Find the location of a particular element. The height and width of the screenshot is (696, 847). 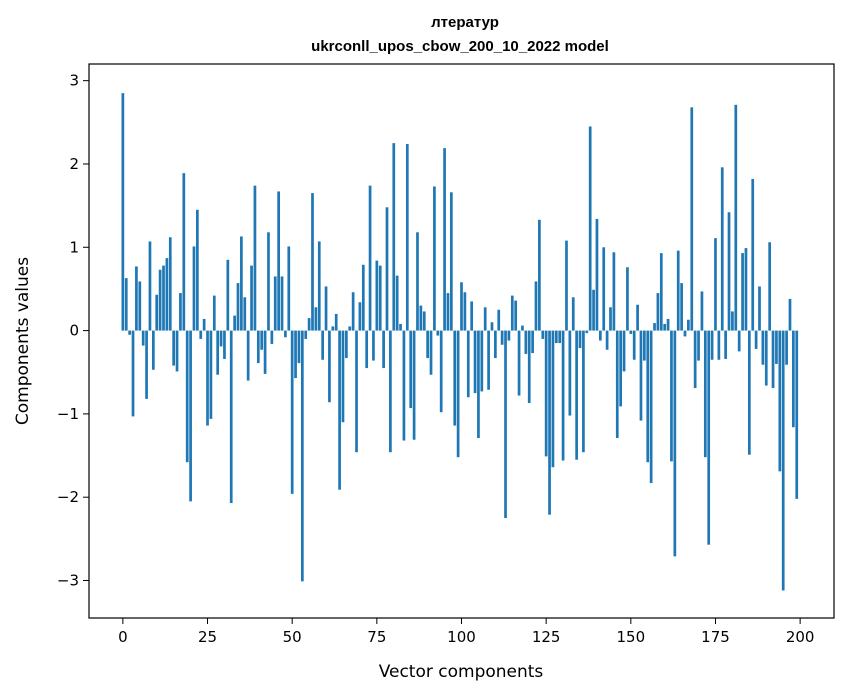

x-tick-label: 150 is located at coordinates (630, 637).